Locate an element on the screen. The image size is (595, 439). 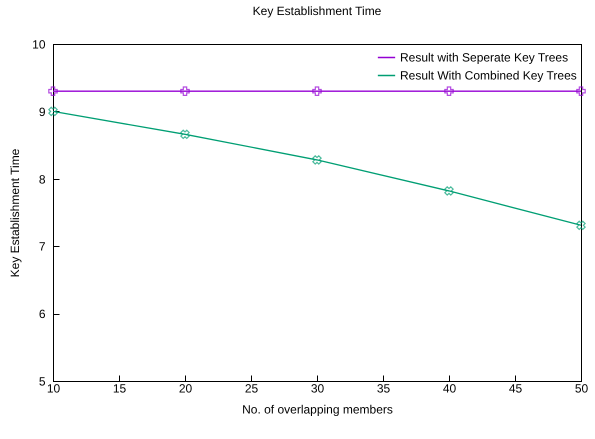
x-tick-label: 50 is located at coordinates (581, 389).